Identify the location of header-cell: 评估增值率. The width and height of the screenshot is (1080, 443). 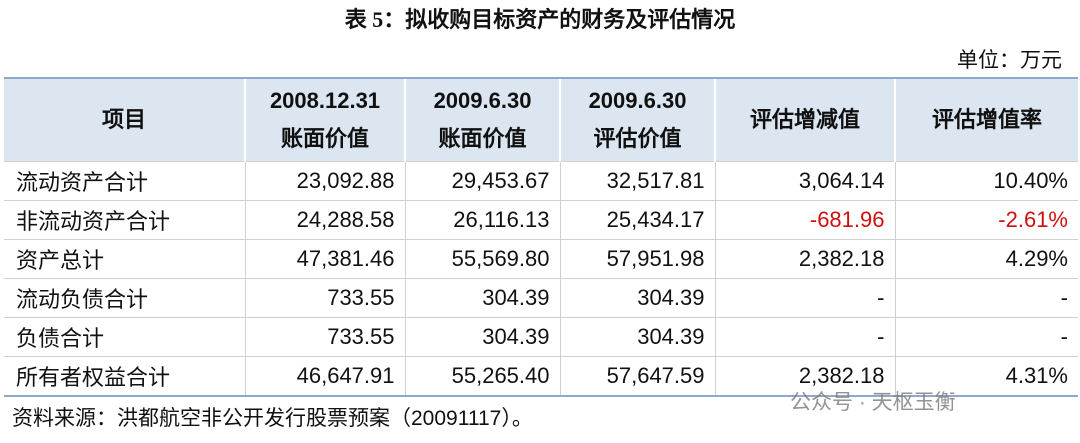
(986, 119).